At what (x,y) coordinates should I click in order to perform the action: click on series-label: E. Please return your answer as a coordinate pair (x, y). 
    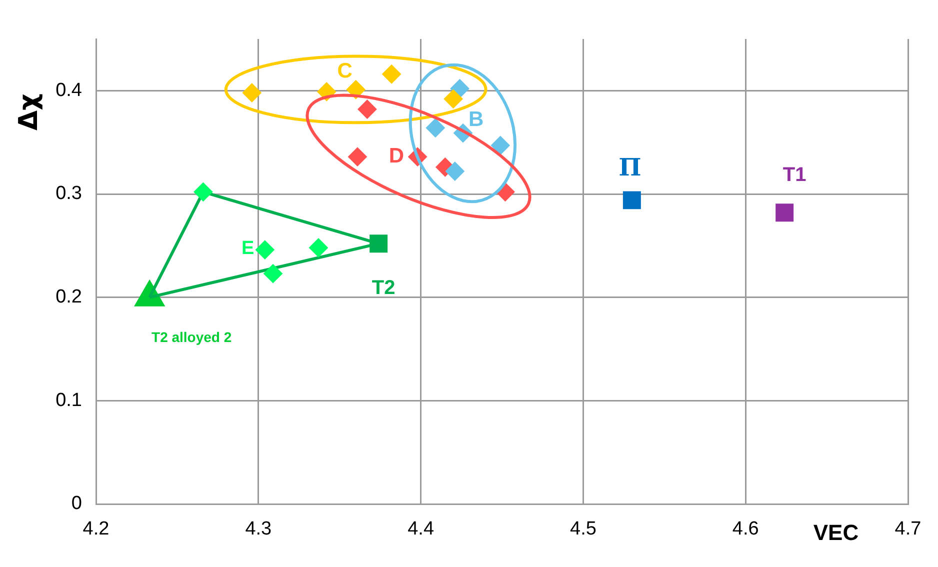
    Looking at the image, I should click on (248, 249).